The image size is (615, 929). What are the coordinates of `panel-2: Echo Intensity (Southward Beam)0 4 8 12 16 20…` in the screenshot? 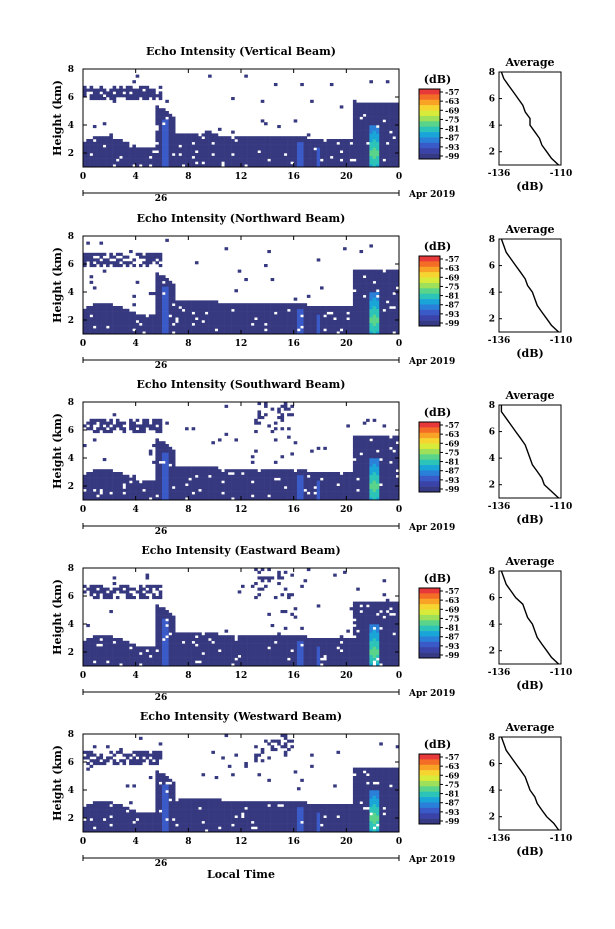 It's located at (311, 457).